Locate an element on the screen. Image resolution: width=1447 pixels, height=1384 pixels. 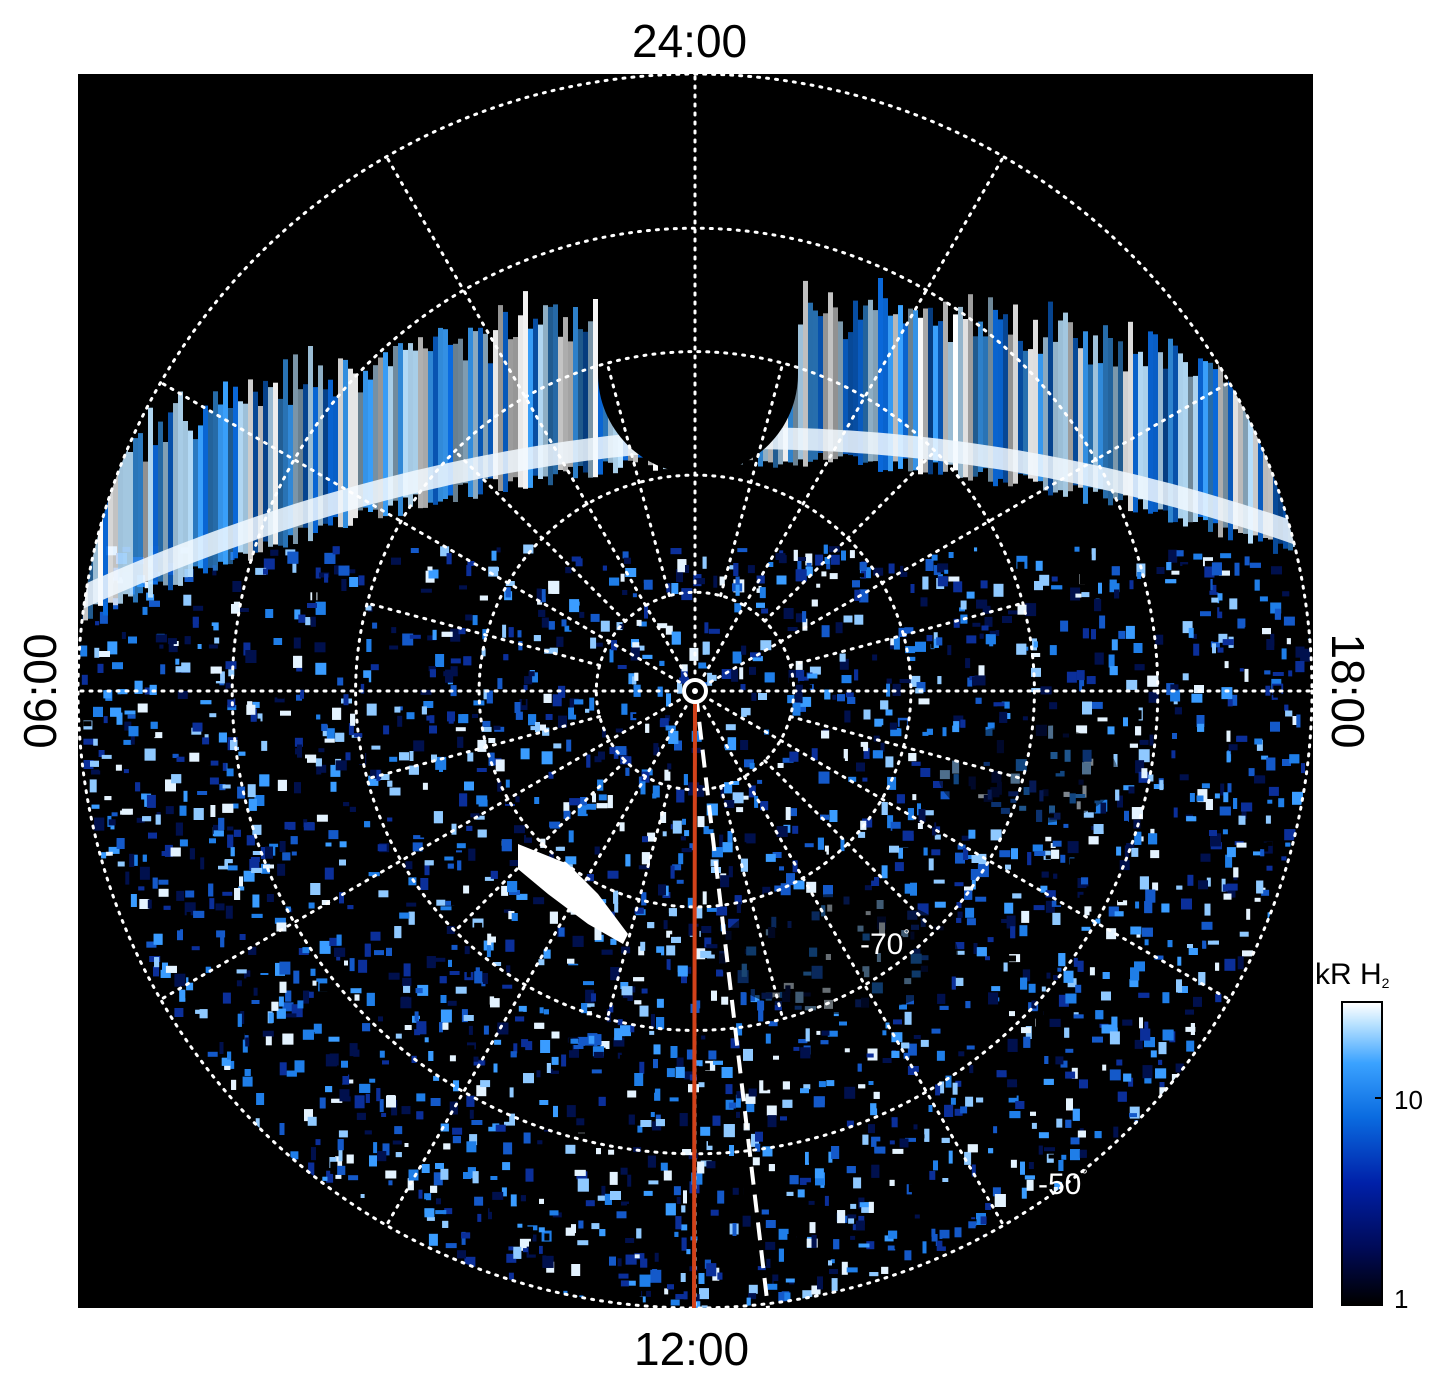
noon-meridian-line is located at coordinates (694, 1003).